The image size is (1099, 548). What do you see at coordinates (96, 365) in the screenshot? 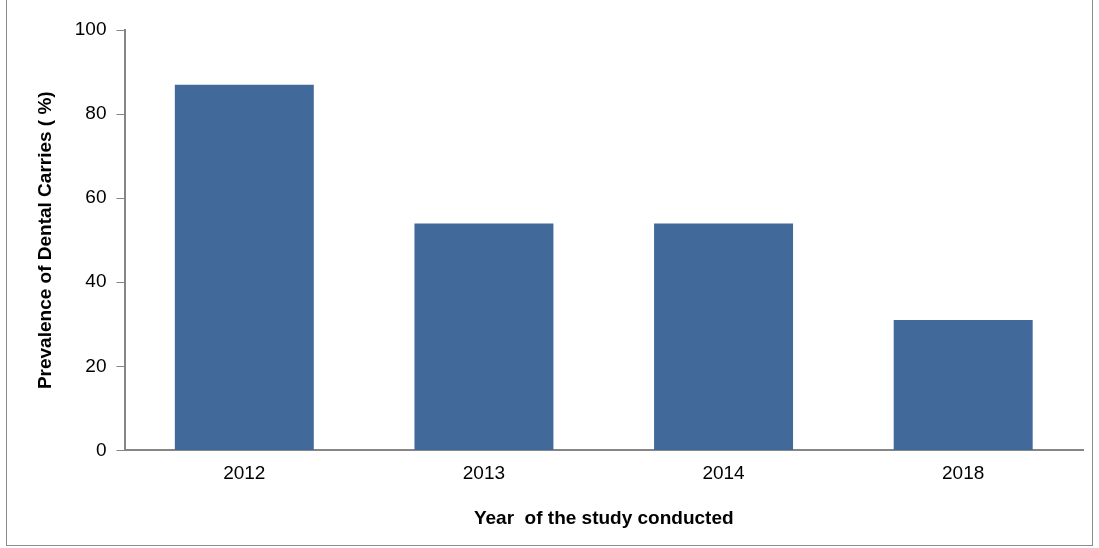
I see `y-tick-label: 20` at bounding box center [96, 365].